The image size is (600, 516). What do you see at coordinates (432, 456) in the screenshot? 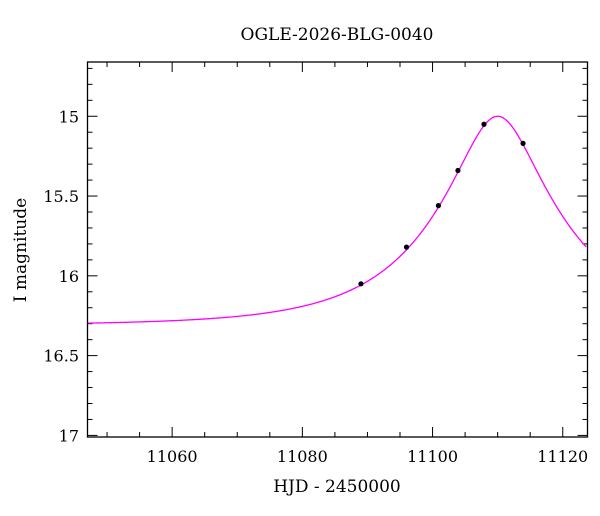
I see `x-tick-label: 11100` at bounding box center [432, 456].